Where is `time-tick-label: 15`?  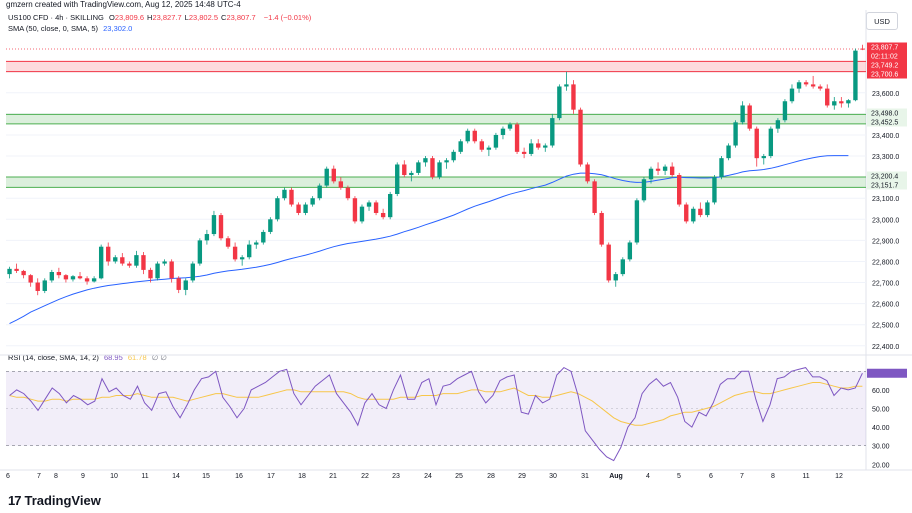 time-tick-label: 15 is located at coordinates (206, 476).